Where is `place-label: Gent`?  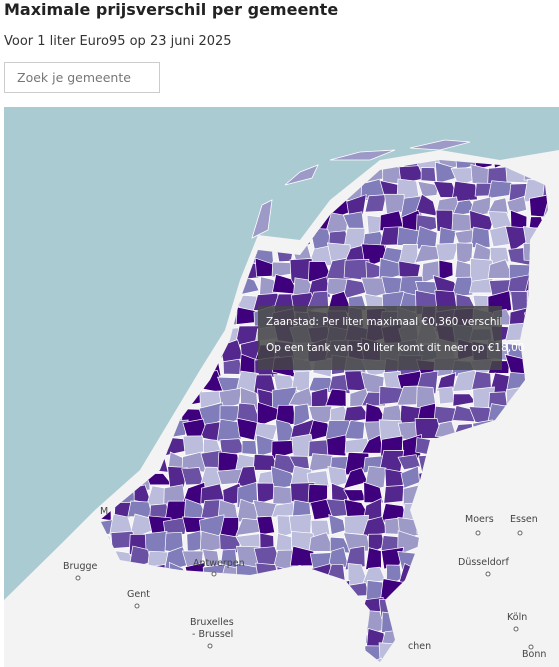 place-label: Gent is located at coordinates (138, 594).